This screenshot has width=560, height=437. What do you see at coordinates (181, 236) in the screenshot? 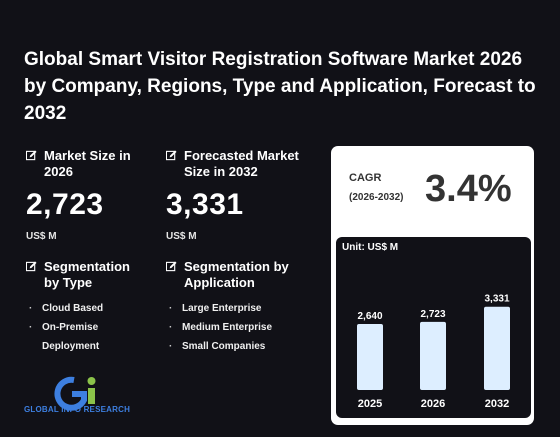
I see `forecast-size-unit: US$ M` at bounding box center [181, 236].